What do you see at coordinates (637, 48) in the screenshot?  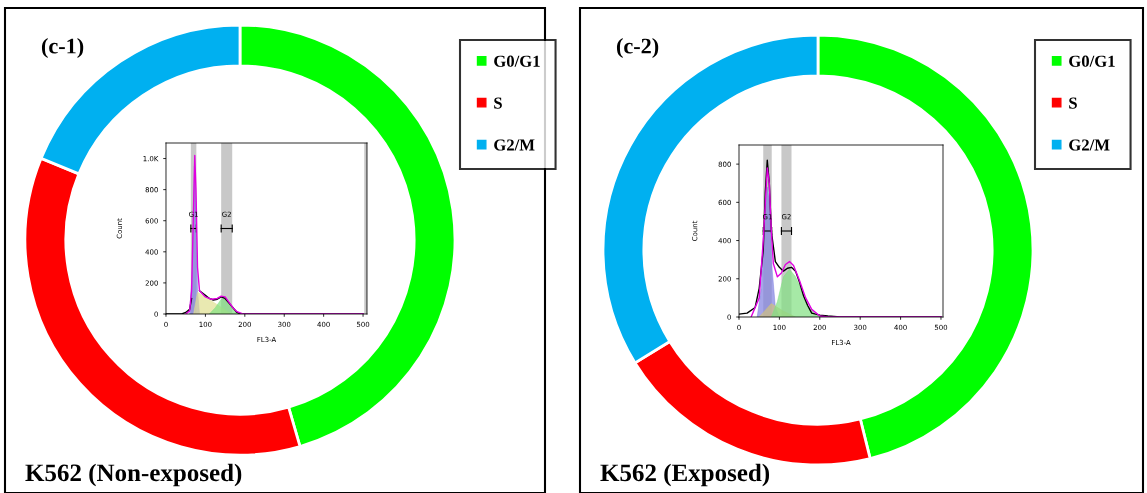 I see `chart-title: (c-2)` at bounding box center [637, 48].